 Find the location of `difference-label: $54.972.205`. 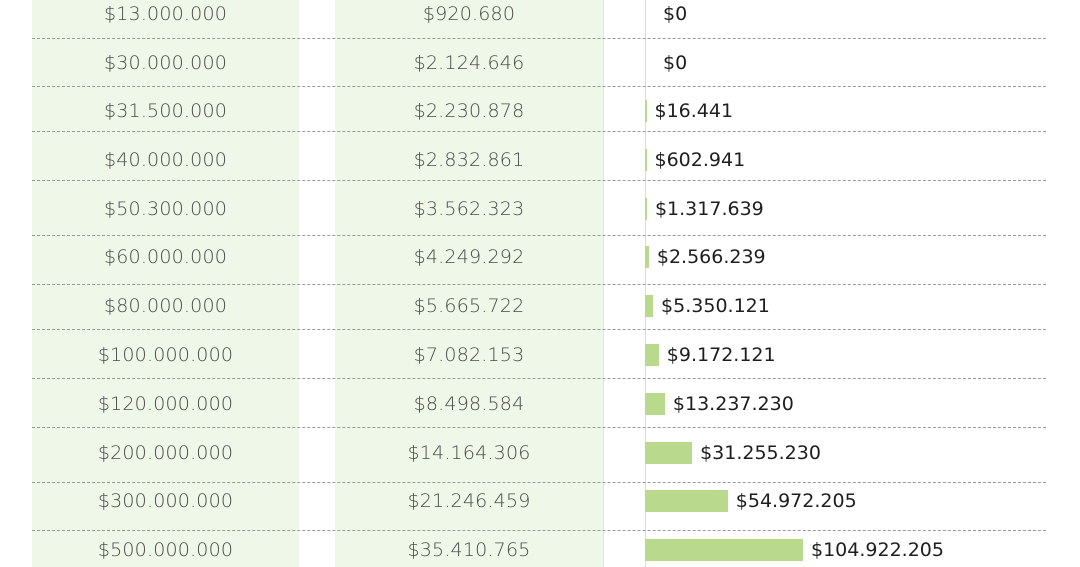

difference-label: $54.972.205 is located at coordinates (796, 501).